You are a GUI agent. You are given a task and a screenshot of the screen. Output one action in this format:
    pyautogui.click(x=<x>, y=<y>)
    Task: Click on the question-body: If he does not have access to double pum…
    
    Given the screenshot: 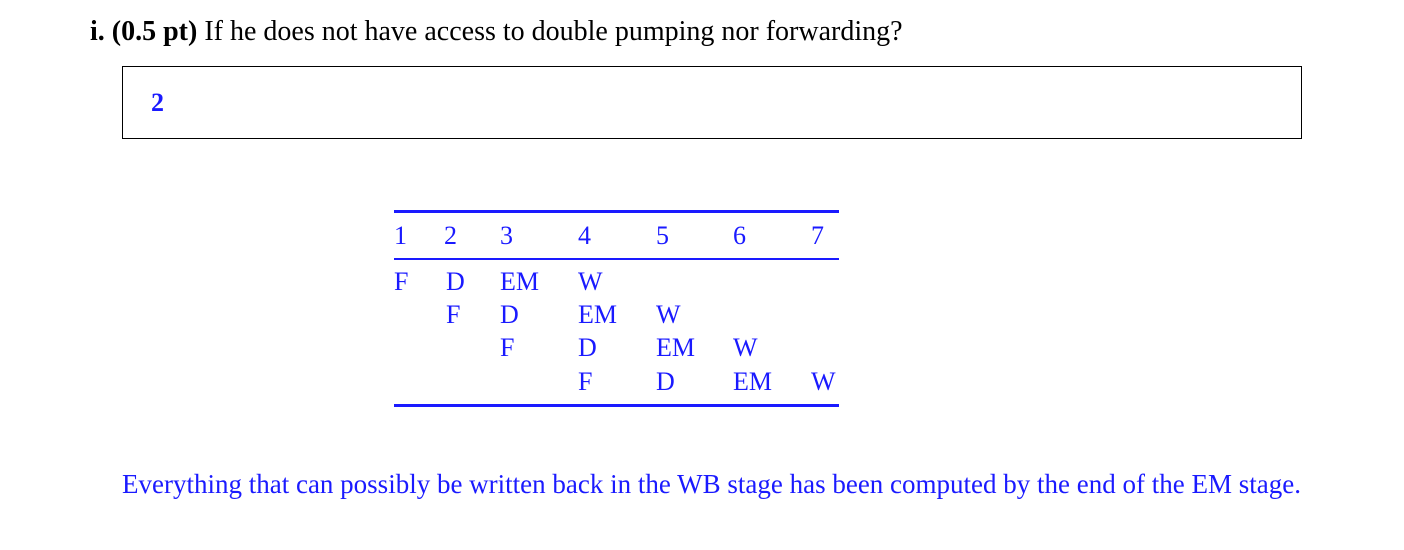 What is the action you would take?
    pyautogui.click(x=553, y=31)
    